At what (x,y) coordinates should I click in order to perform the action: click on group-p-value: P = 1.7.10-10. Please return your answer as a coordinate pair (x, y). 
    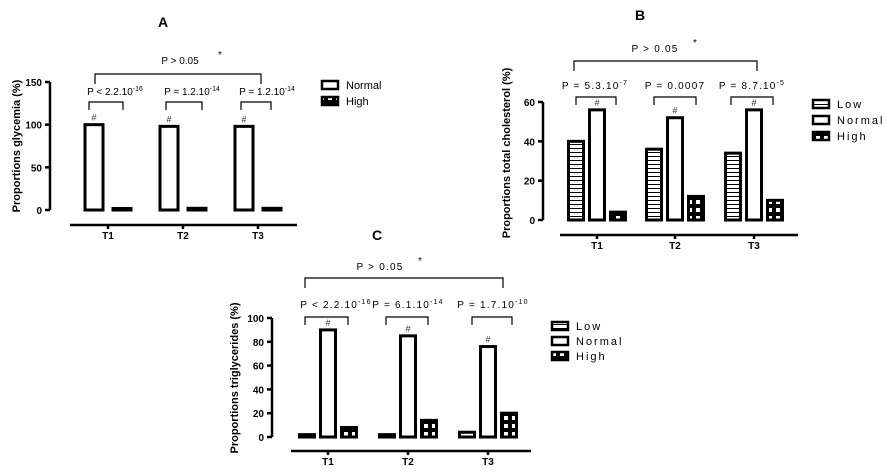
    Looking at the image, I should click on (492, 305).